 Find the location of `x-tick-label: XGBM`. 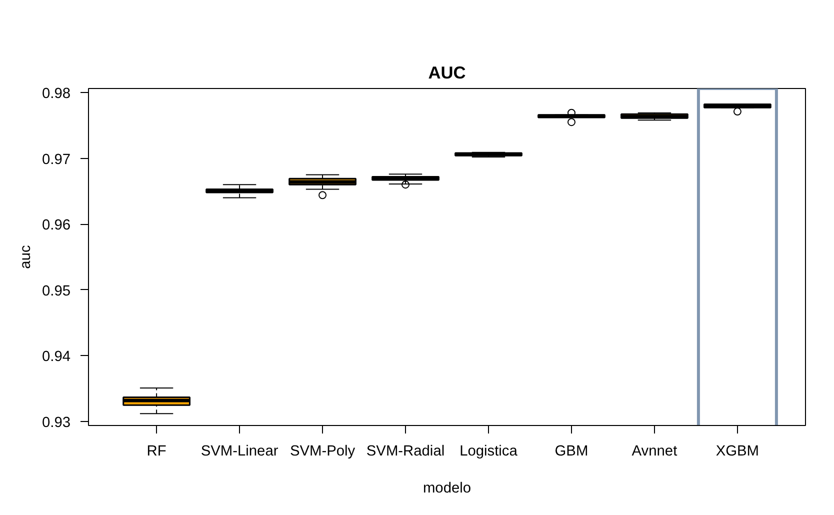

x-tick-label: XGBM is located at coordinates (738, 452).